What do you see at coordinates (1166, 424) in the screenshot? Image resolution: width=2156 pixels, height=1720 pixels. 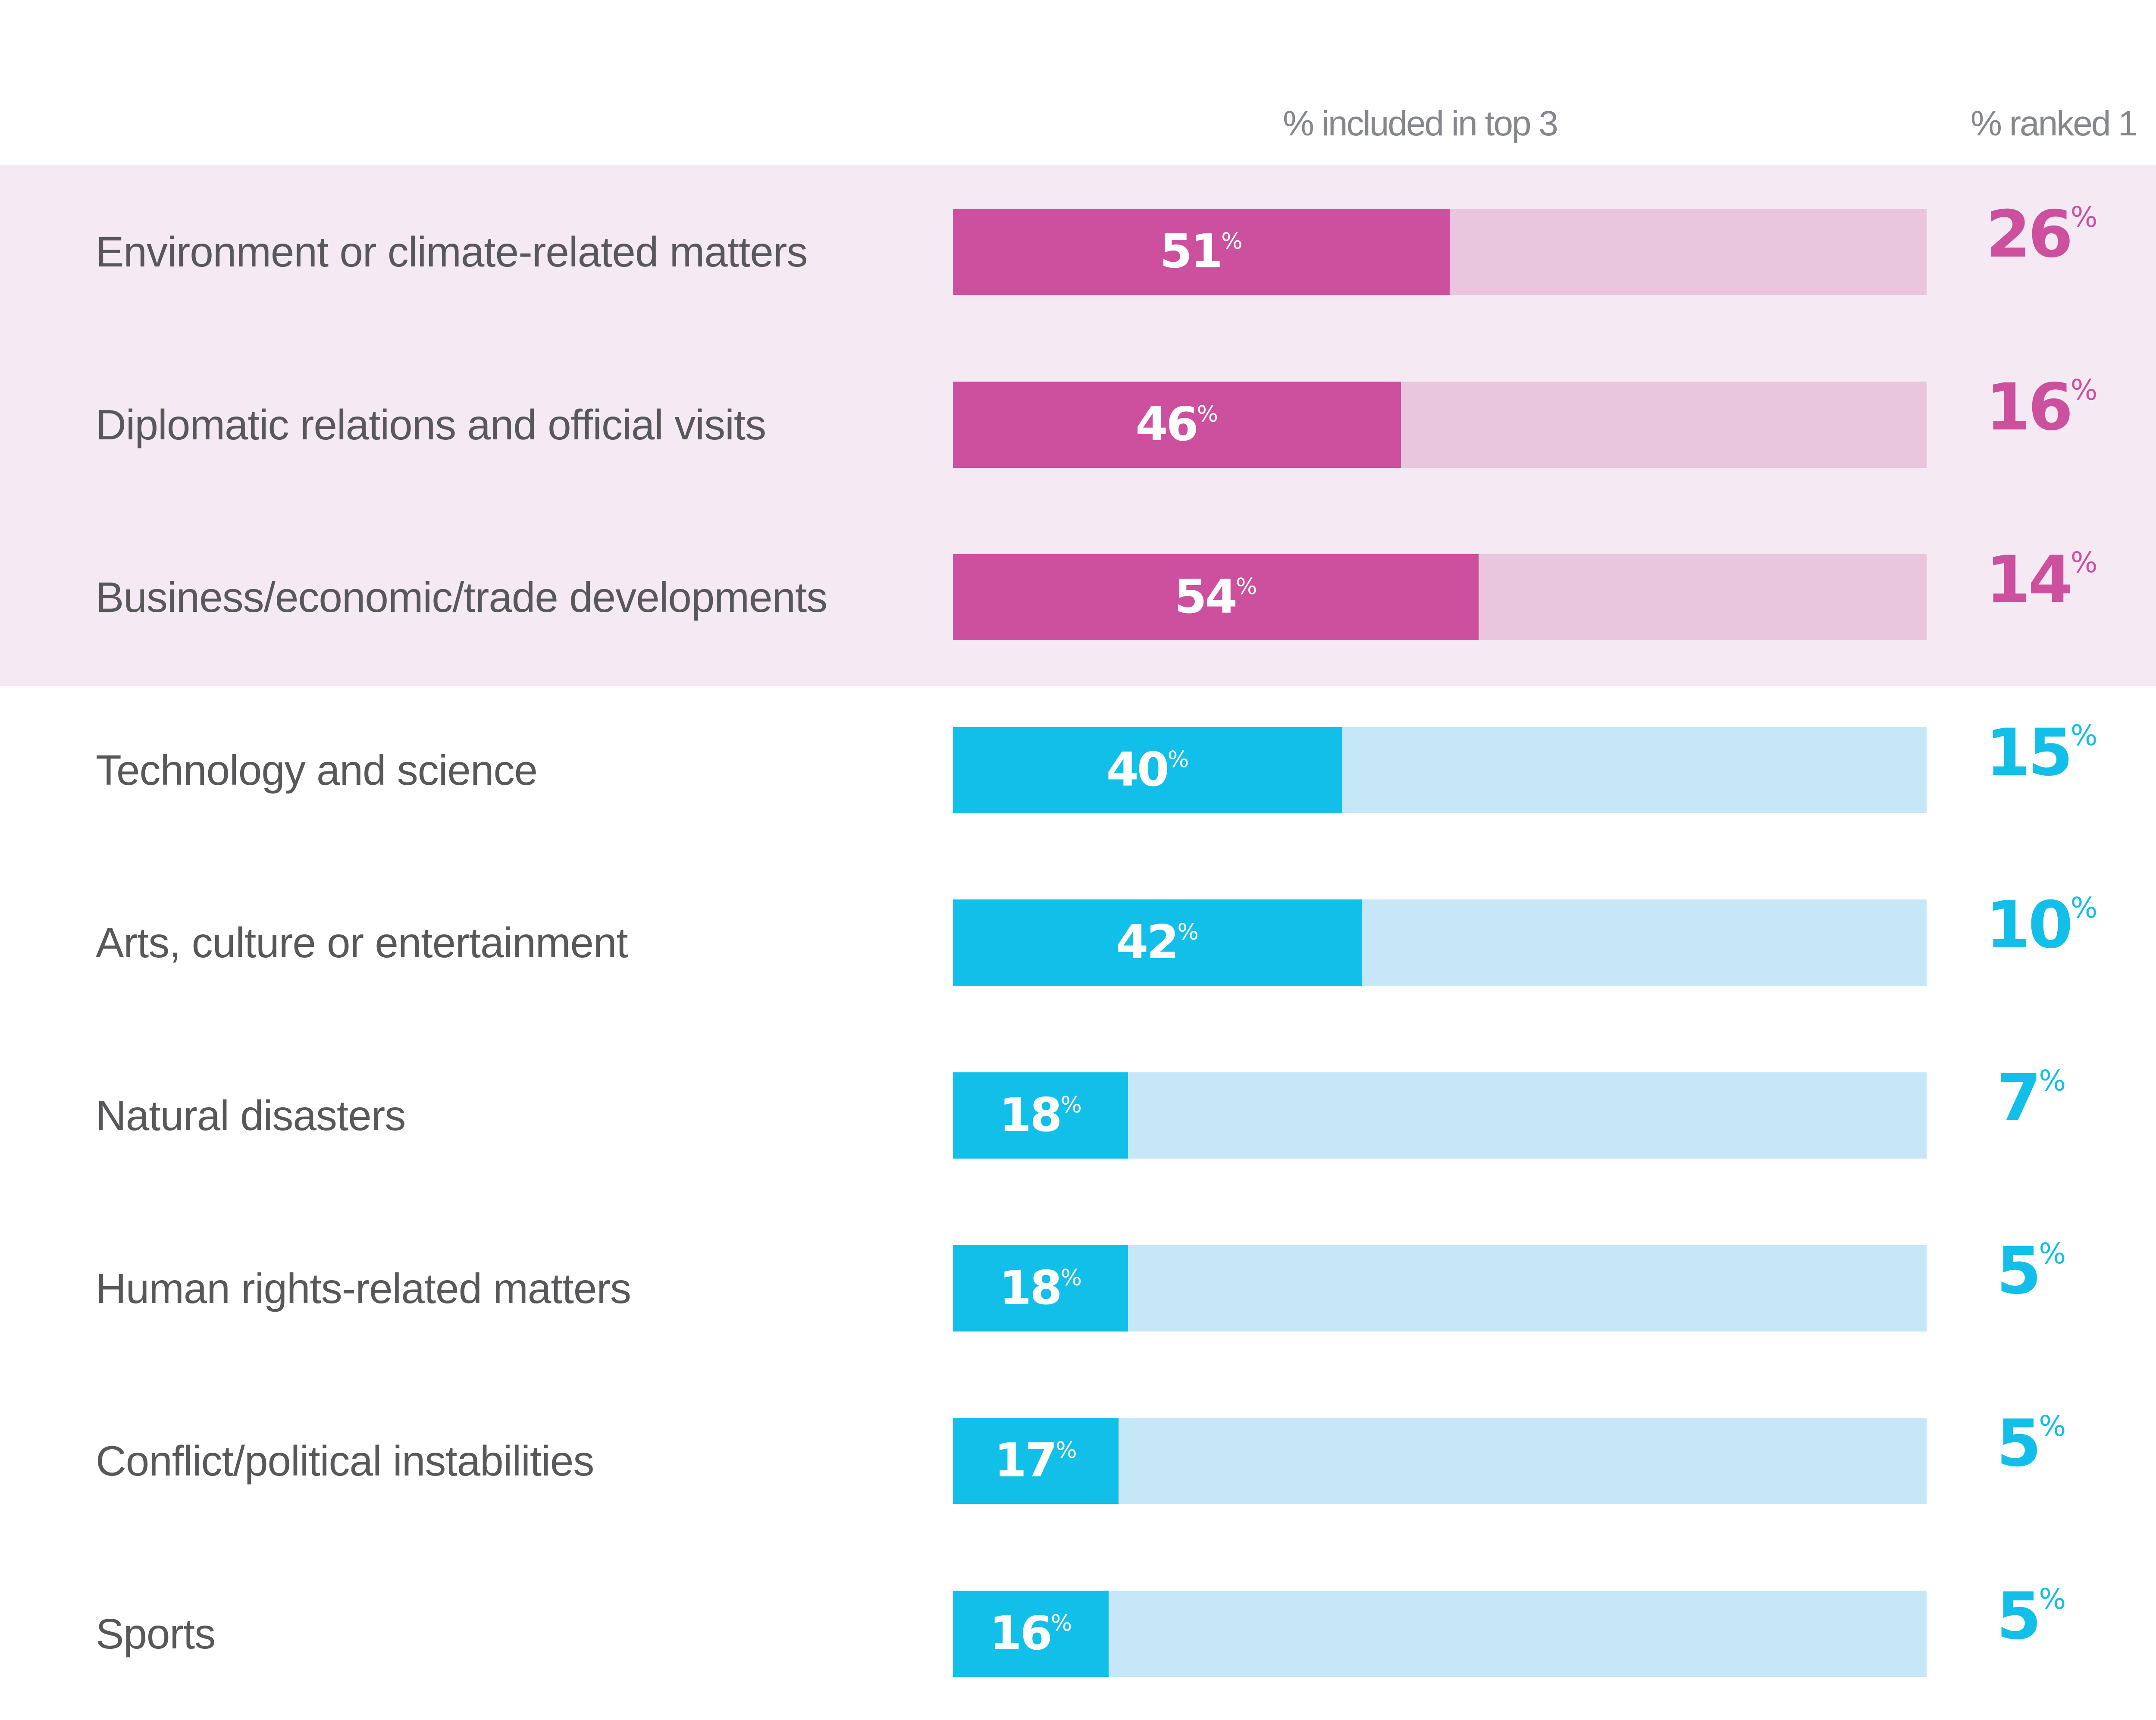 I see `bar-value-number: 46` at bounding box center [1166, 424].